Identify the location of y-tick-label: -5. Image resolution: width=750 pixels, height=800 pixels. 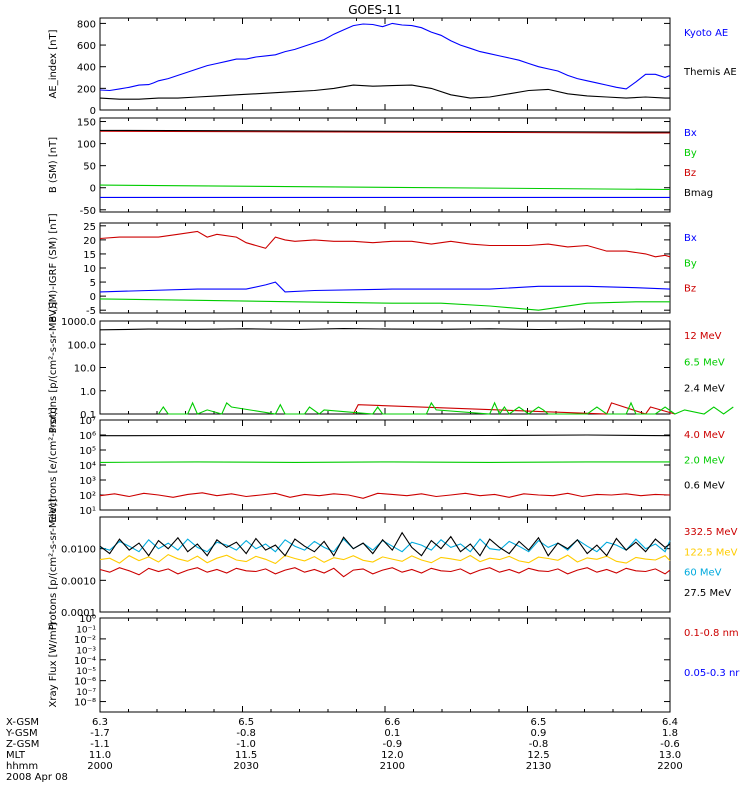
(91, 311).